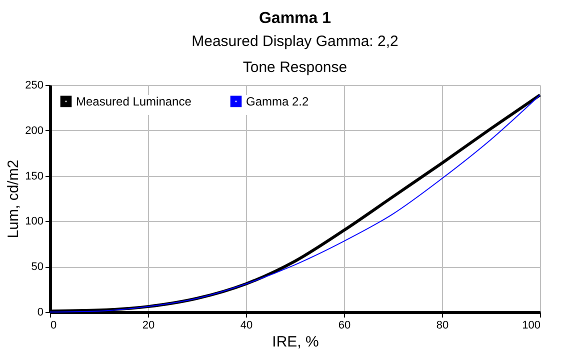 The width and height of the screenshot is (567, 354). Describe the element at coordinates (53, 326) in the screenshot. I see `x-tick-label: 0` at that location.